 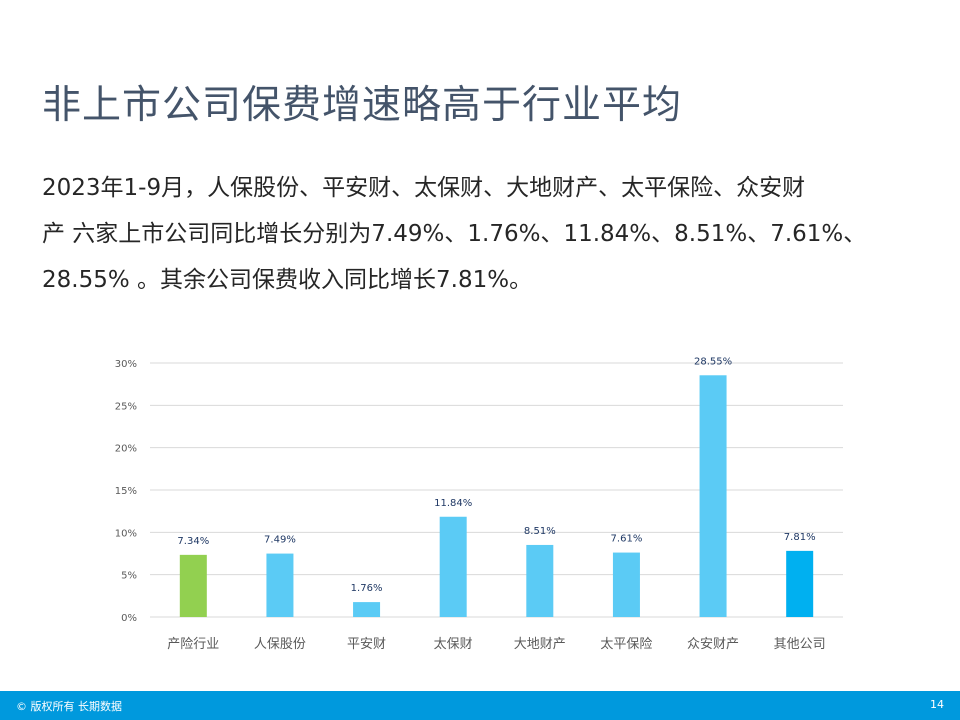 What do you see at coordinates (626, 644) in the screenshot?
I see `x-tick-label: 太平保险` at bounding box center [626, 644].